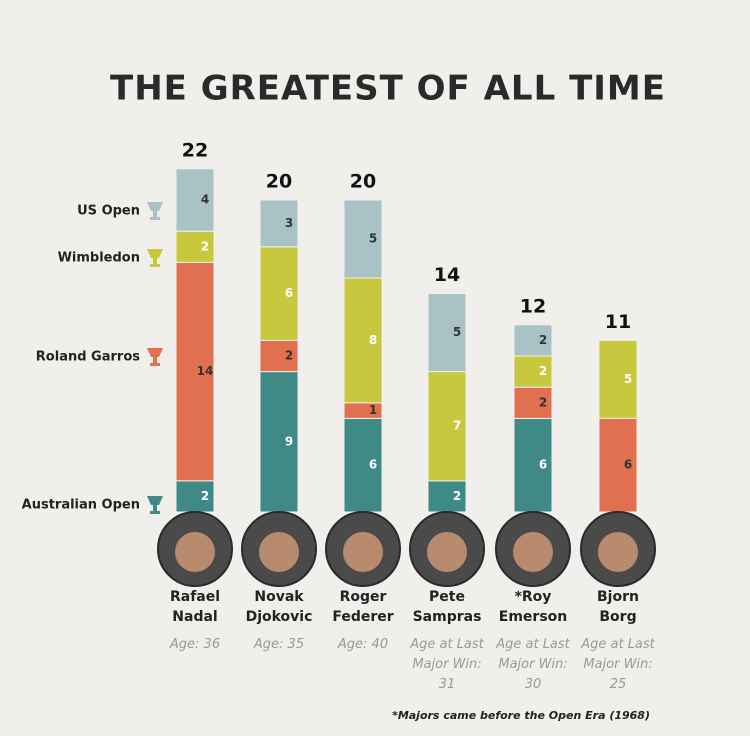 This screenshot has width=750, height=736. What do you see at coordinates (521, 715) in the screenshot?
I see `footnote: *Majors came before the Open Era (1968)` at bounding box center [521, 715].